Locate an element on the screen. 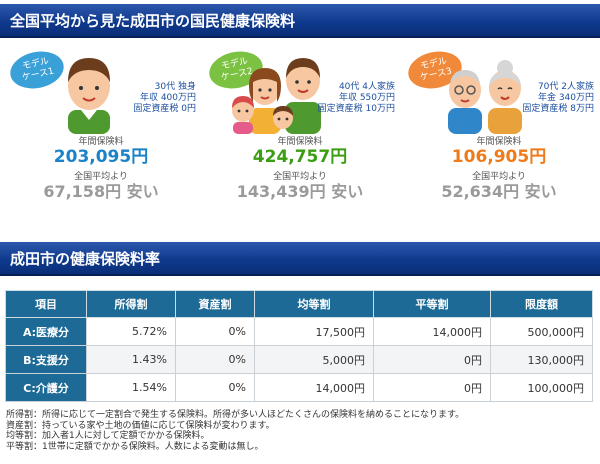 The image size is (600, 464). model-case-2: モデル ケース2 40代 is located at coordinates (300, 140).